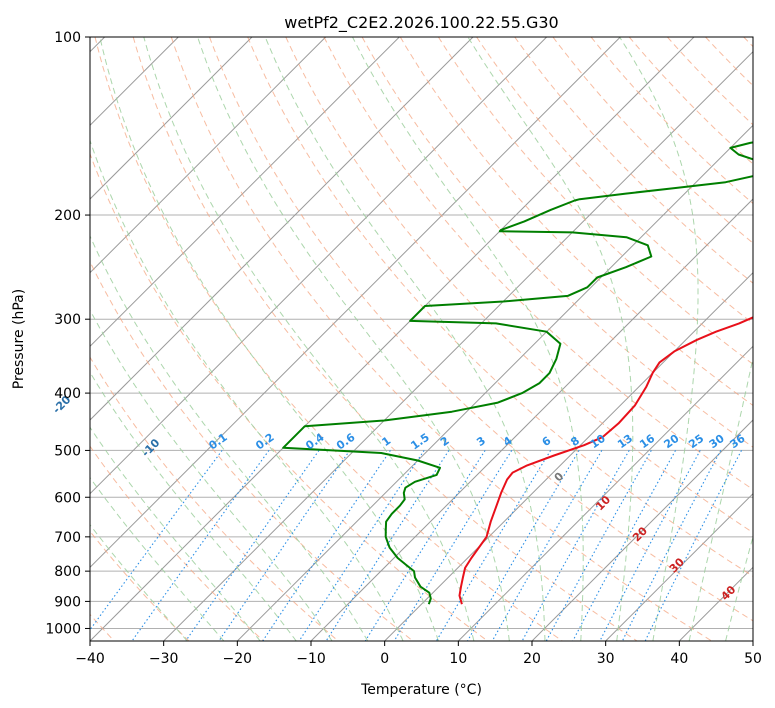 This screenshot has width=775, height=708. I want to click on y-tick-label: 400, so click(67, 394).